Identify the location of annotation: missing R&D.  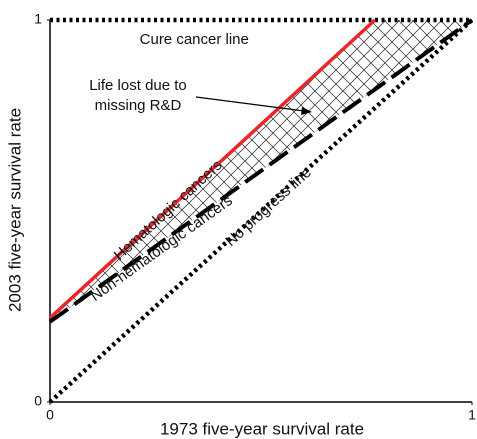
(138, 105).